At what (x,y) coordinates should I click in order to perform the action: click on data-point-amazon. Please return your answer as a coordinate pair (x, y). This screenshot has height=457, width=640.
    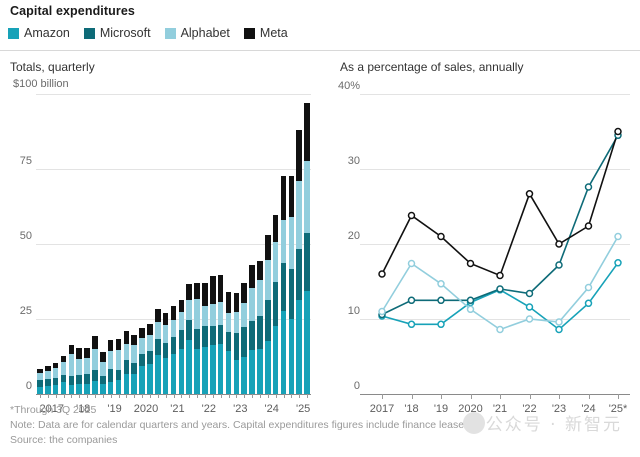
    Looking at the image, I should click on (559, 329).